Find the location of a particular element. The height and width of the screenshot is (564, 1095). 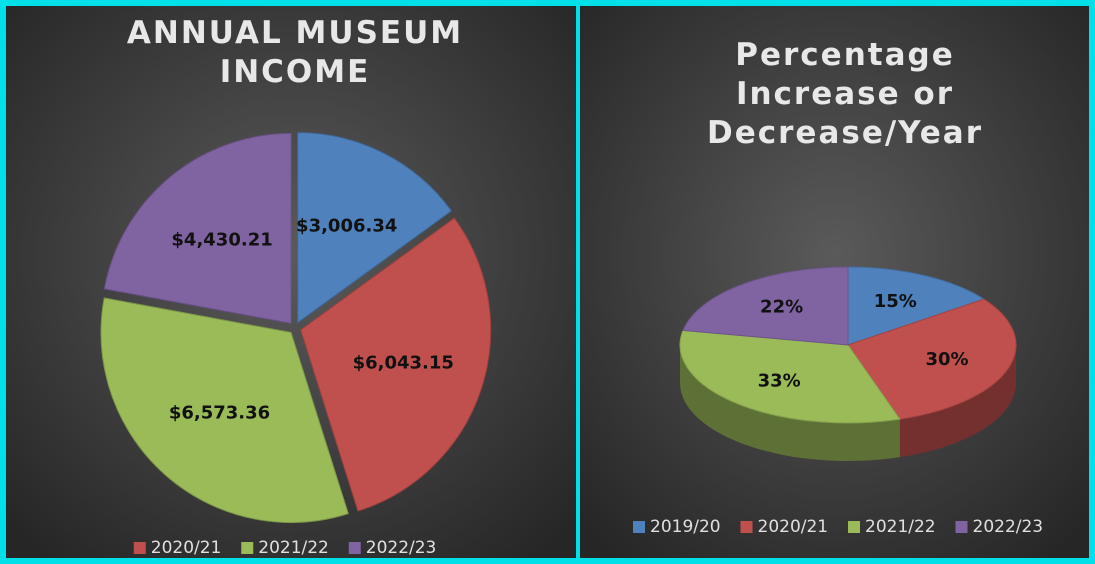

data-label: $6,043.15 is located at coordinates (403, 363).